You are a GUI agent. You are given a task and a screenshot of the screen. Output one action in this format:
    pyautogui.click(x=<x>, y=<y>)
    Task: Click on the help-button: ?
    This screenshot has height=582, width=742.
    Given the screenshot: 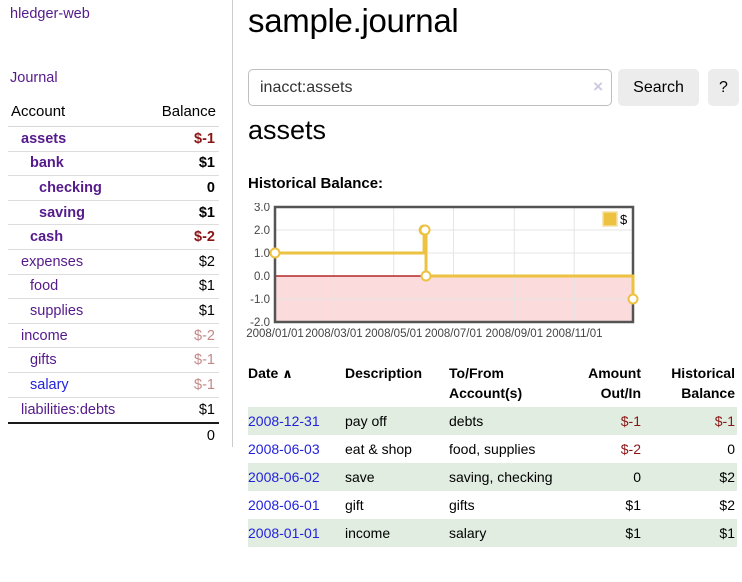 What is the action you would take?
    pyautogui.click(x=723, y=87)
    